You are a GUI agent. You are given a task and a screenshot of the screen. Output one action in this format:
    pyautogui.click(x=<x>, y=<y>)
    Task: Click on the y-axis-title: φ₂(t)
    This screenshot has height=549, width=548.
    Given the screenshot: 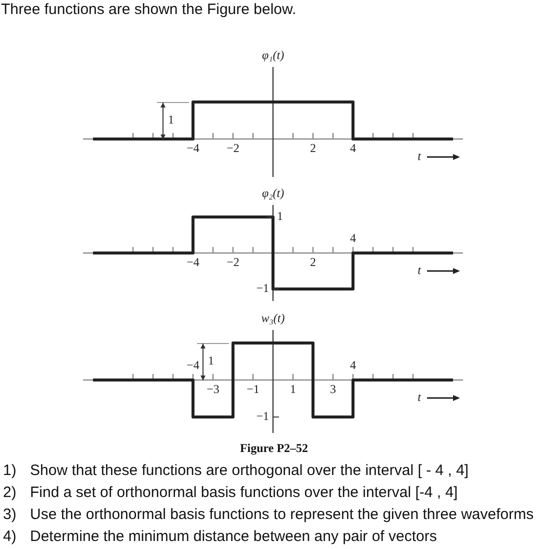 What is the action you would take?
    pyautogui.click(x=273, y=193)
    